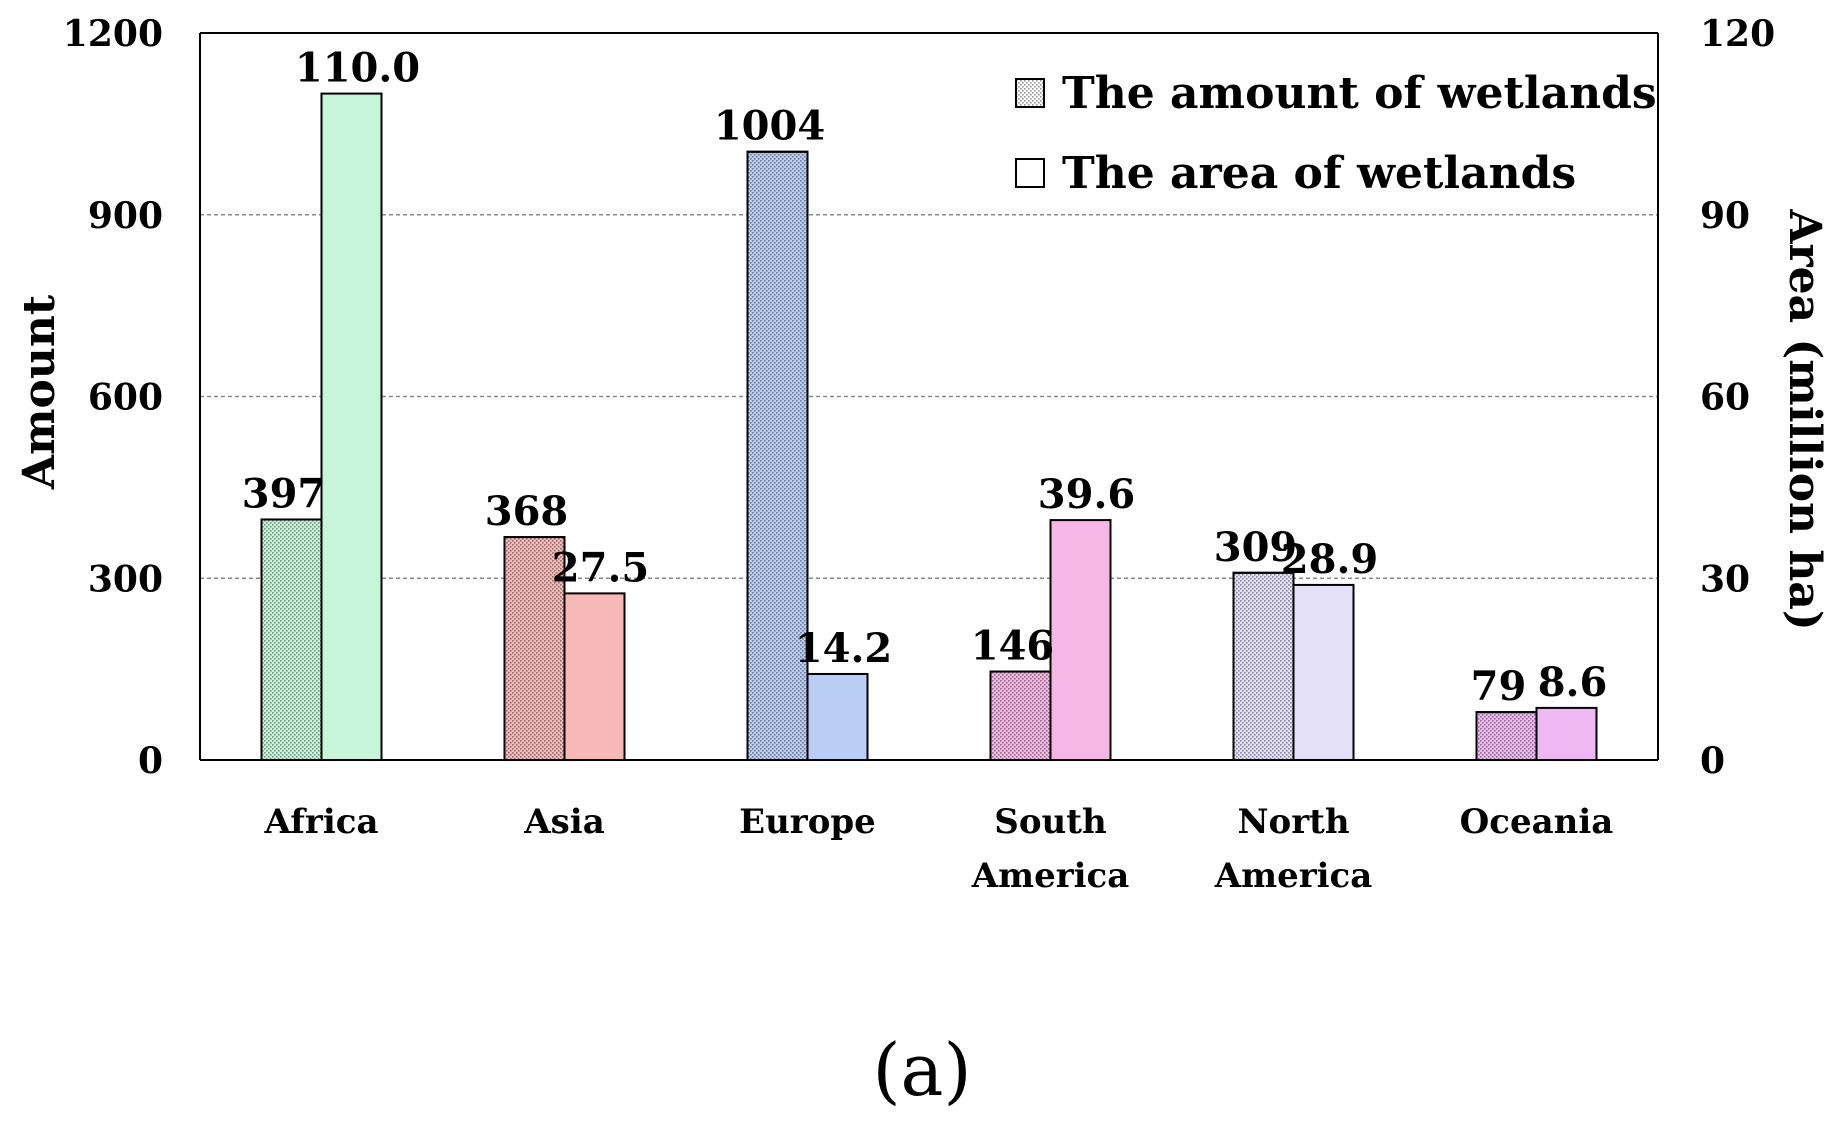 This screenshot has height=1130, width=1844. What do you see at coordinates (1293, 822) in the screenshot?
I see `x-category-label: North` at bounding box center [1293, 822].